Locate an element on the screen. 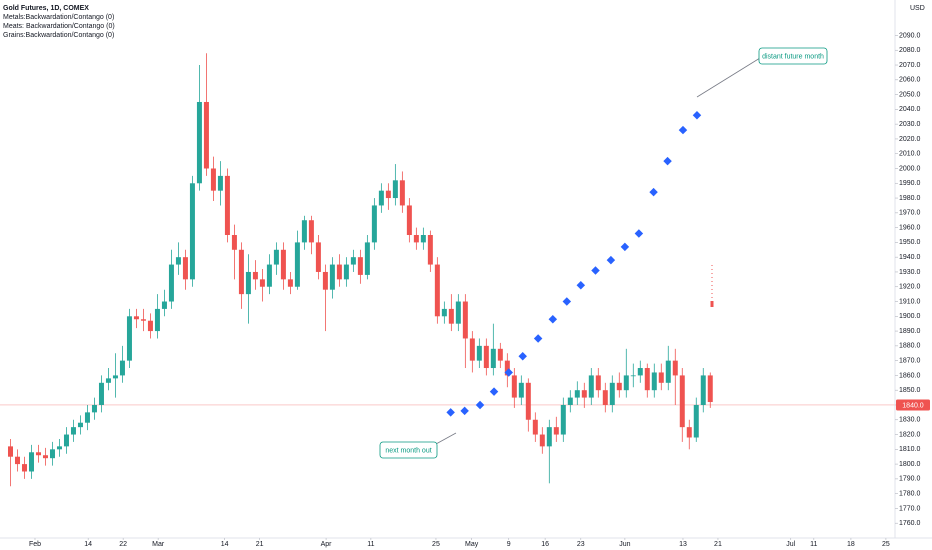 This screenshot has width=932, height=550. y-tick-label: 1830.0 is located at coordinates (910, 420).